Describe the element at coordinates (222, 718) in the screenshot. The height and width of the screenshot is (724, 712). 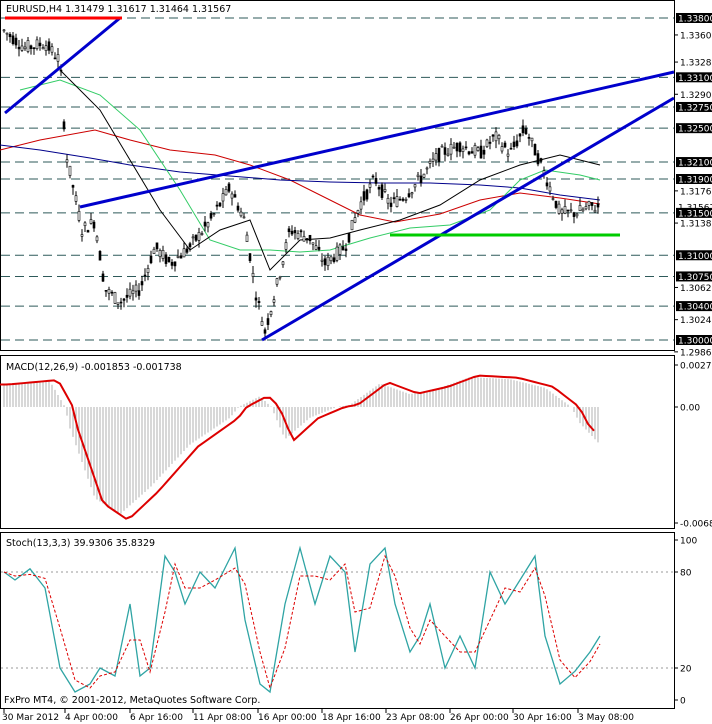
I see `time-label: 11 Apr 08:00` at that location.